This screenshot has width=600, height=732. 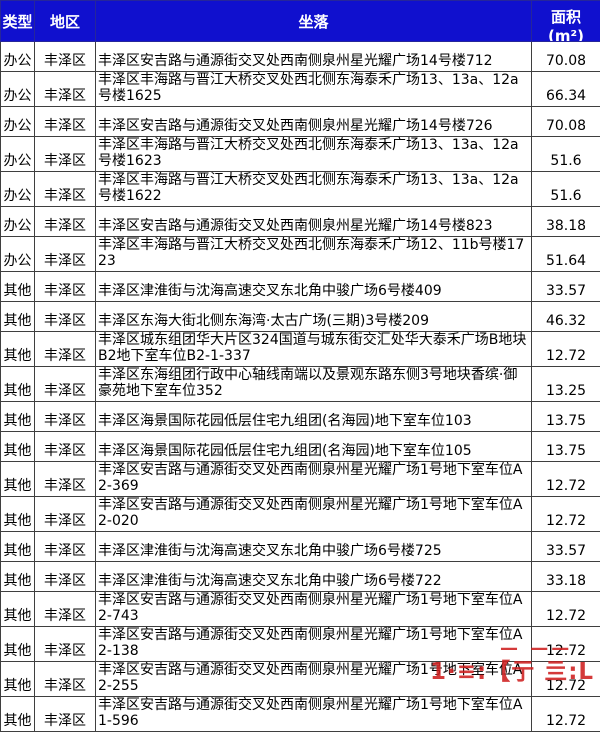 I want to click on cell-location: 丰泽区安吉路与通源街交叉处西南侧泉州星光耀广场14号楼712, so click(x=314, y=57).